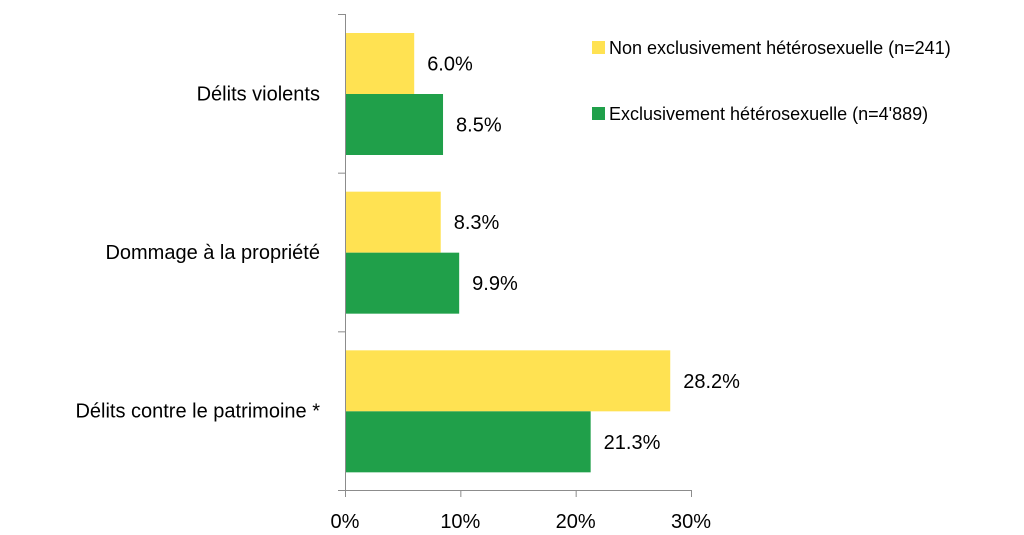 This screenshot has height=535, width=1024. I want to click on data-label: 21.3%, so click(632, 443).